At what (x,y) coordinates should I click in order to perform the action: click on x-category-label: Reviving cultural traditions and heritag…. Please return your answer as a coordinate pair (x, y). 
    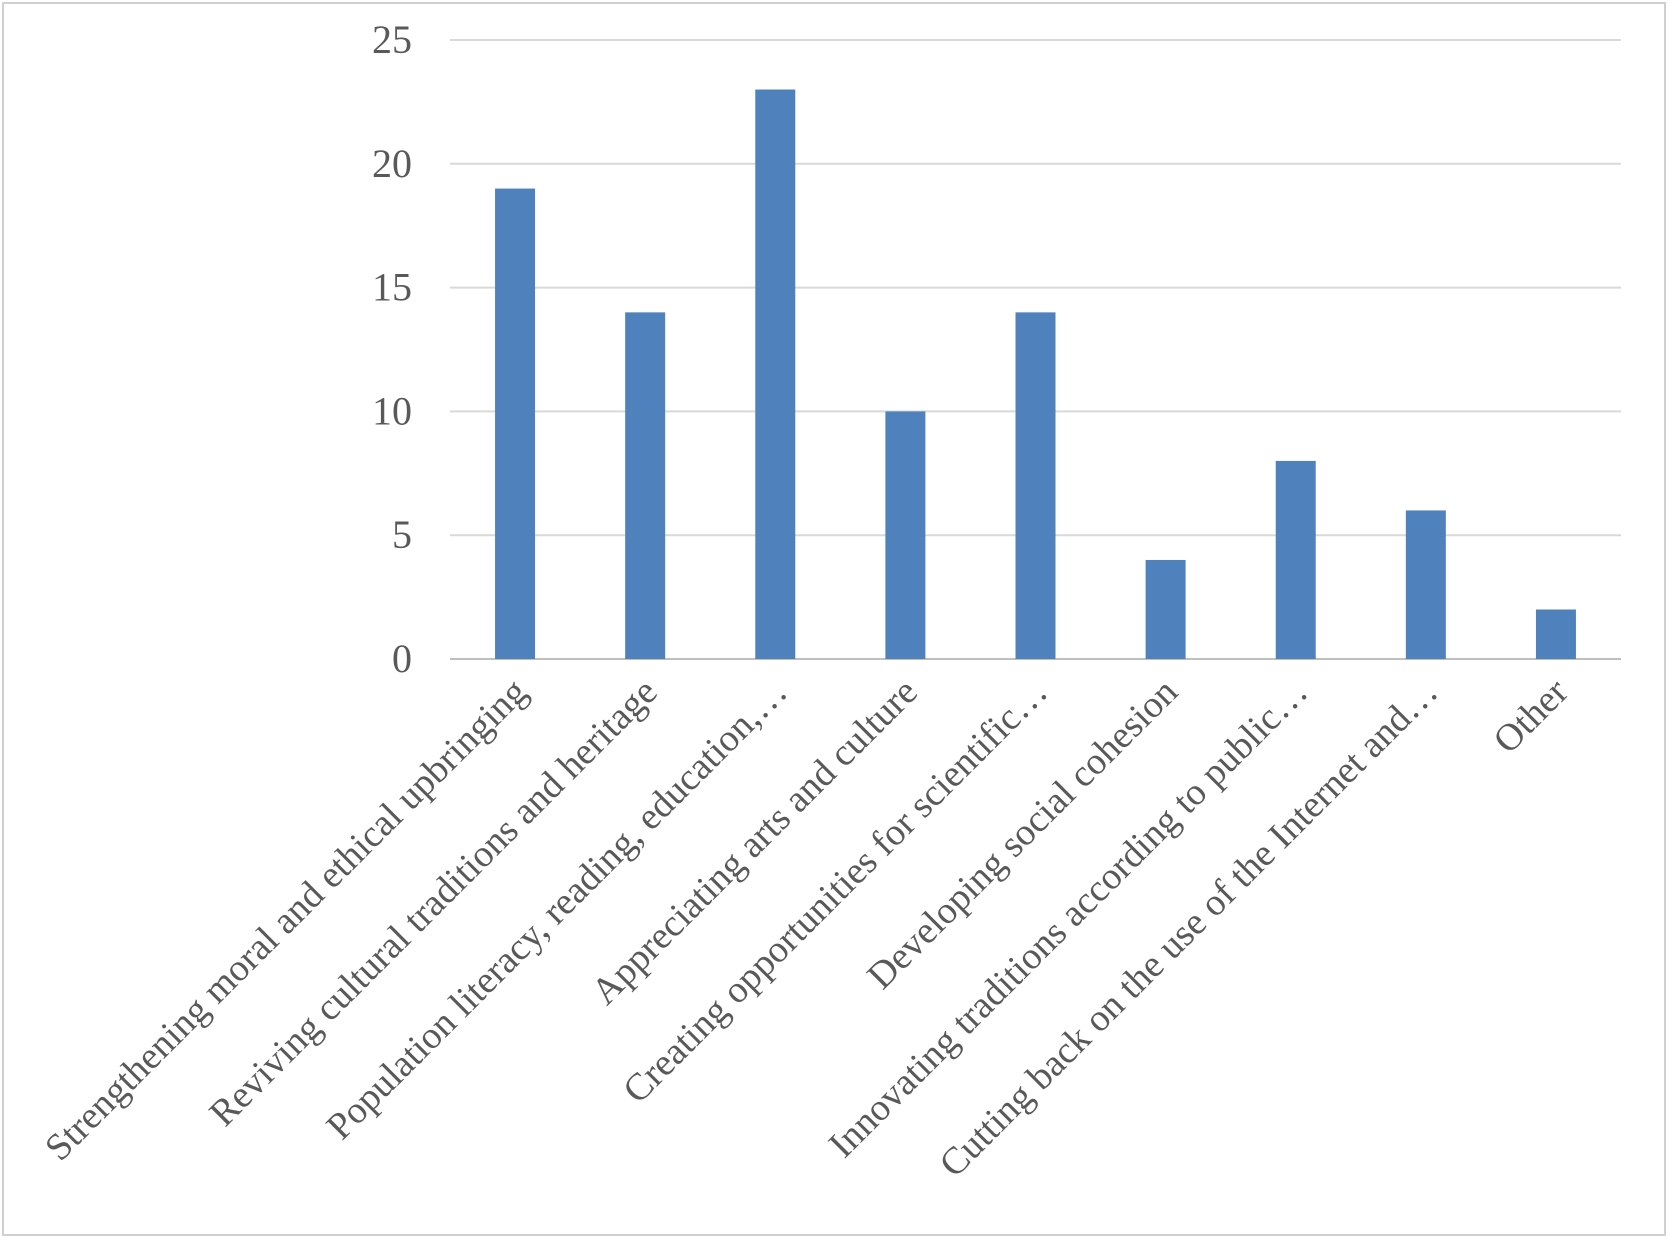
    Looking at the image, I should click on (434, 903).